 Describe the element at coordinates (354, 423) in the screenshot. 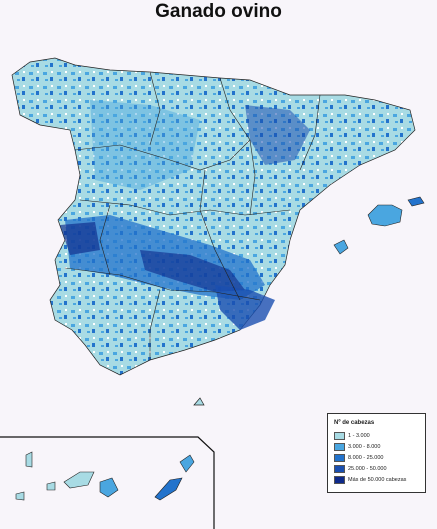

I see `legend-title: Nº de cabezas` at that location.